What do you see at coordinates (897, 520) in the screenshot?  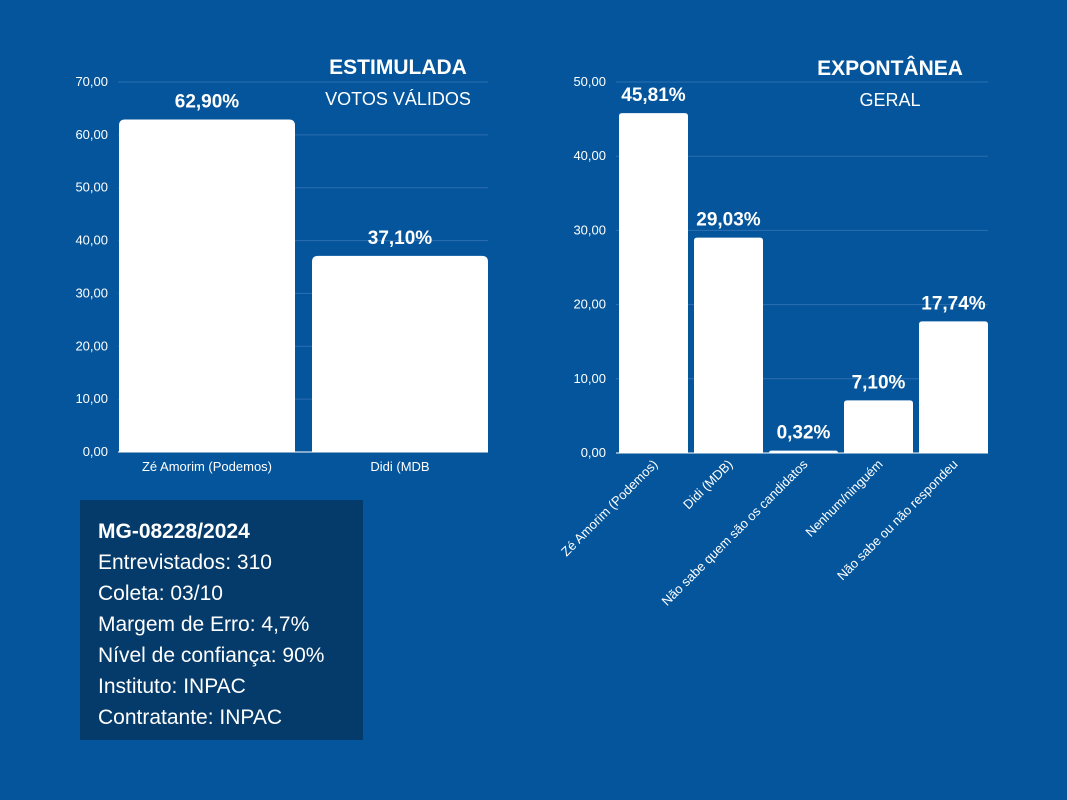 I see `category-label: Não sabe ou não respondeu` at bounding box center [897, 520].